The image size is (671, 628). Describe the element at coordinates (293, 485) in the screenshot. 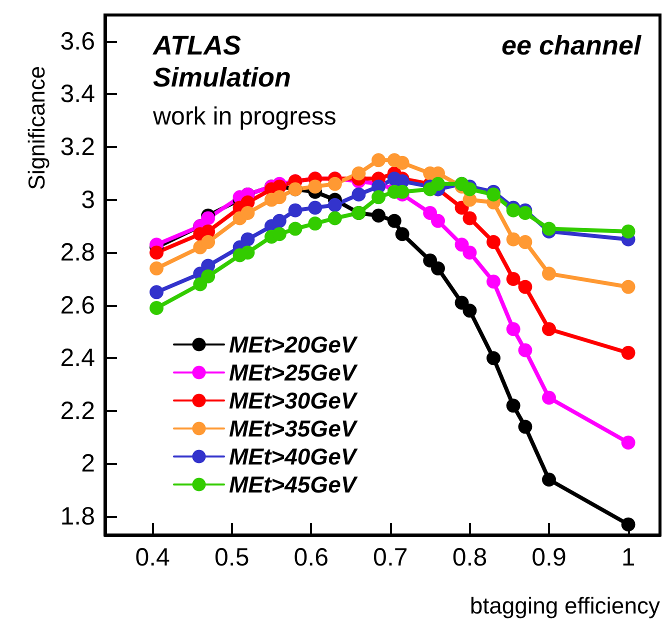

I see `legend-label: MEt>45GeV` at that location.